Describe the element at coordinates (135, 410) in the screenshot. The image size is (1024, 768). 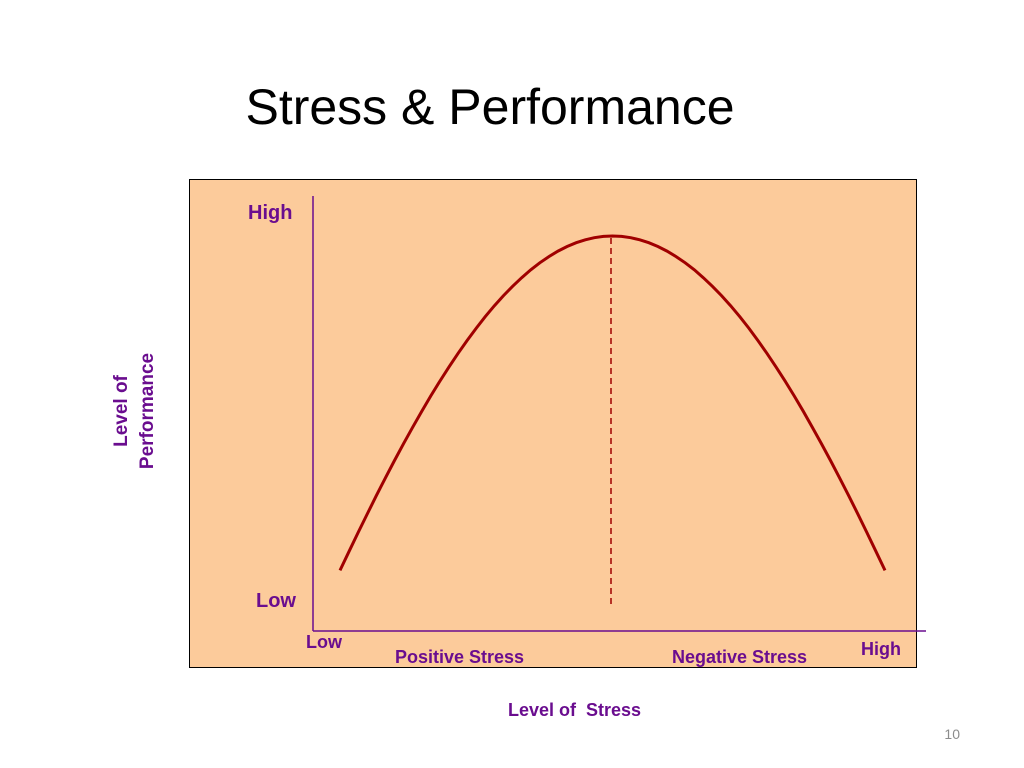
I see `y-axis-label: Level of Performance` at that location.